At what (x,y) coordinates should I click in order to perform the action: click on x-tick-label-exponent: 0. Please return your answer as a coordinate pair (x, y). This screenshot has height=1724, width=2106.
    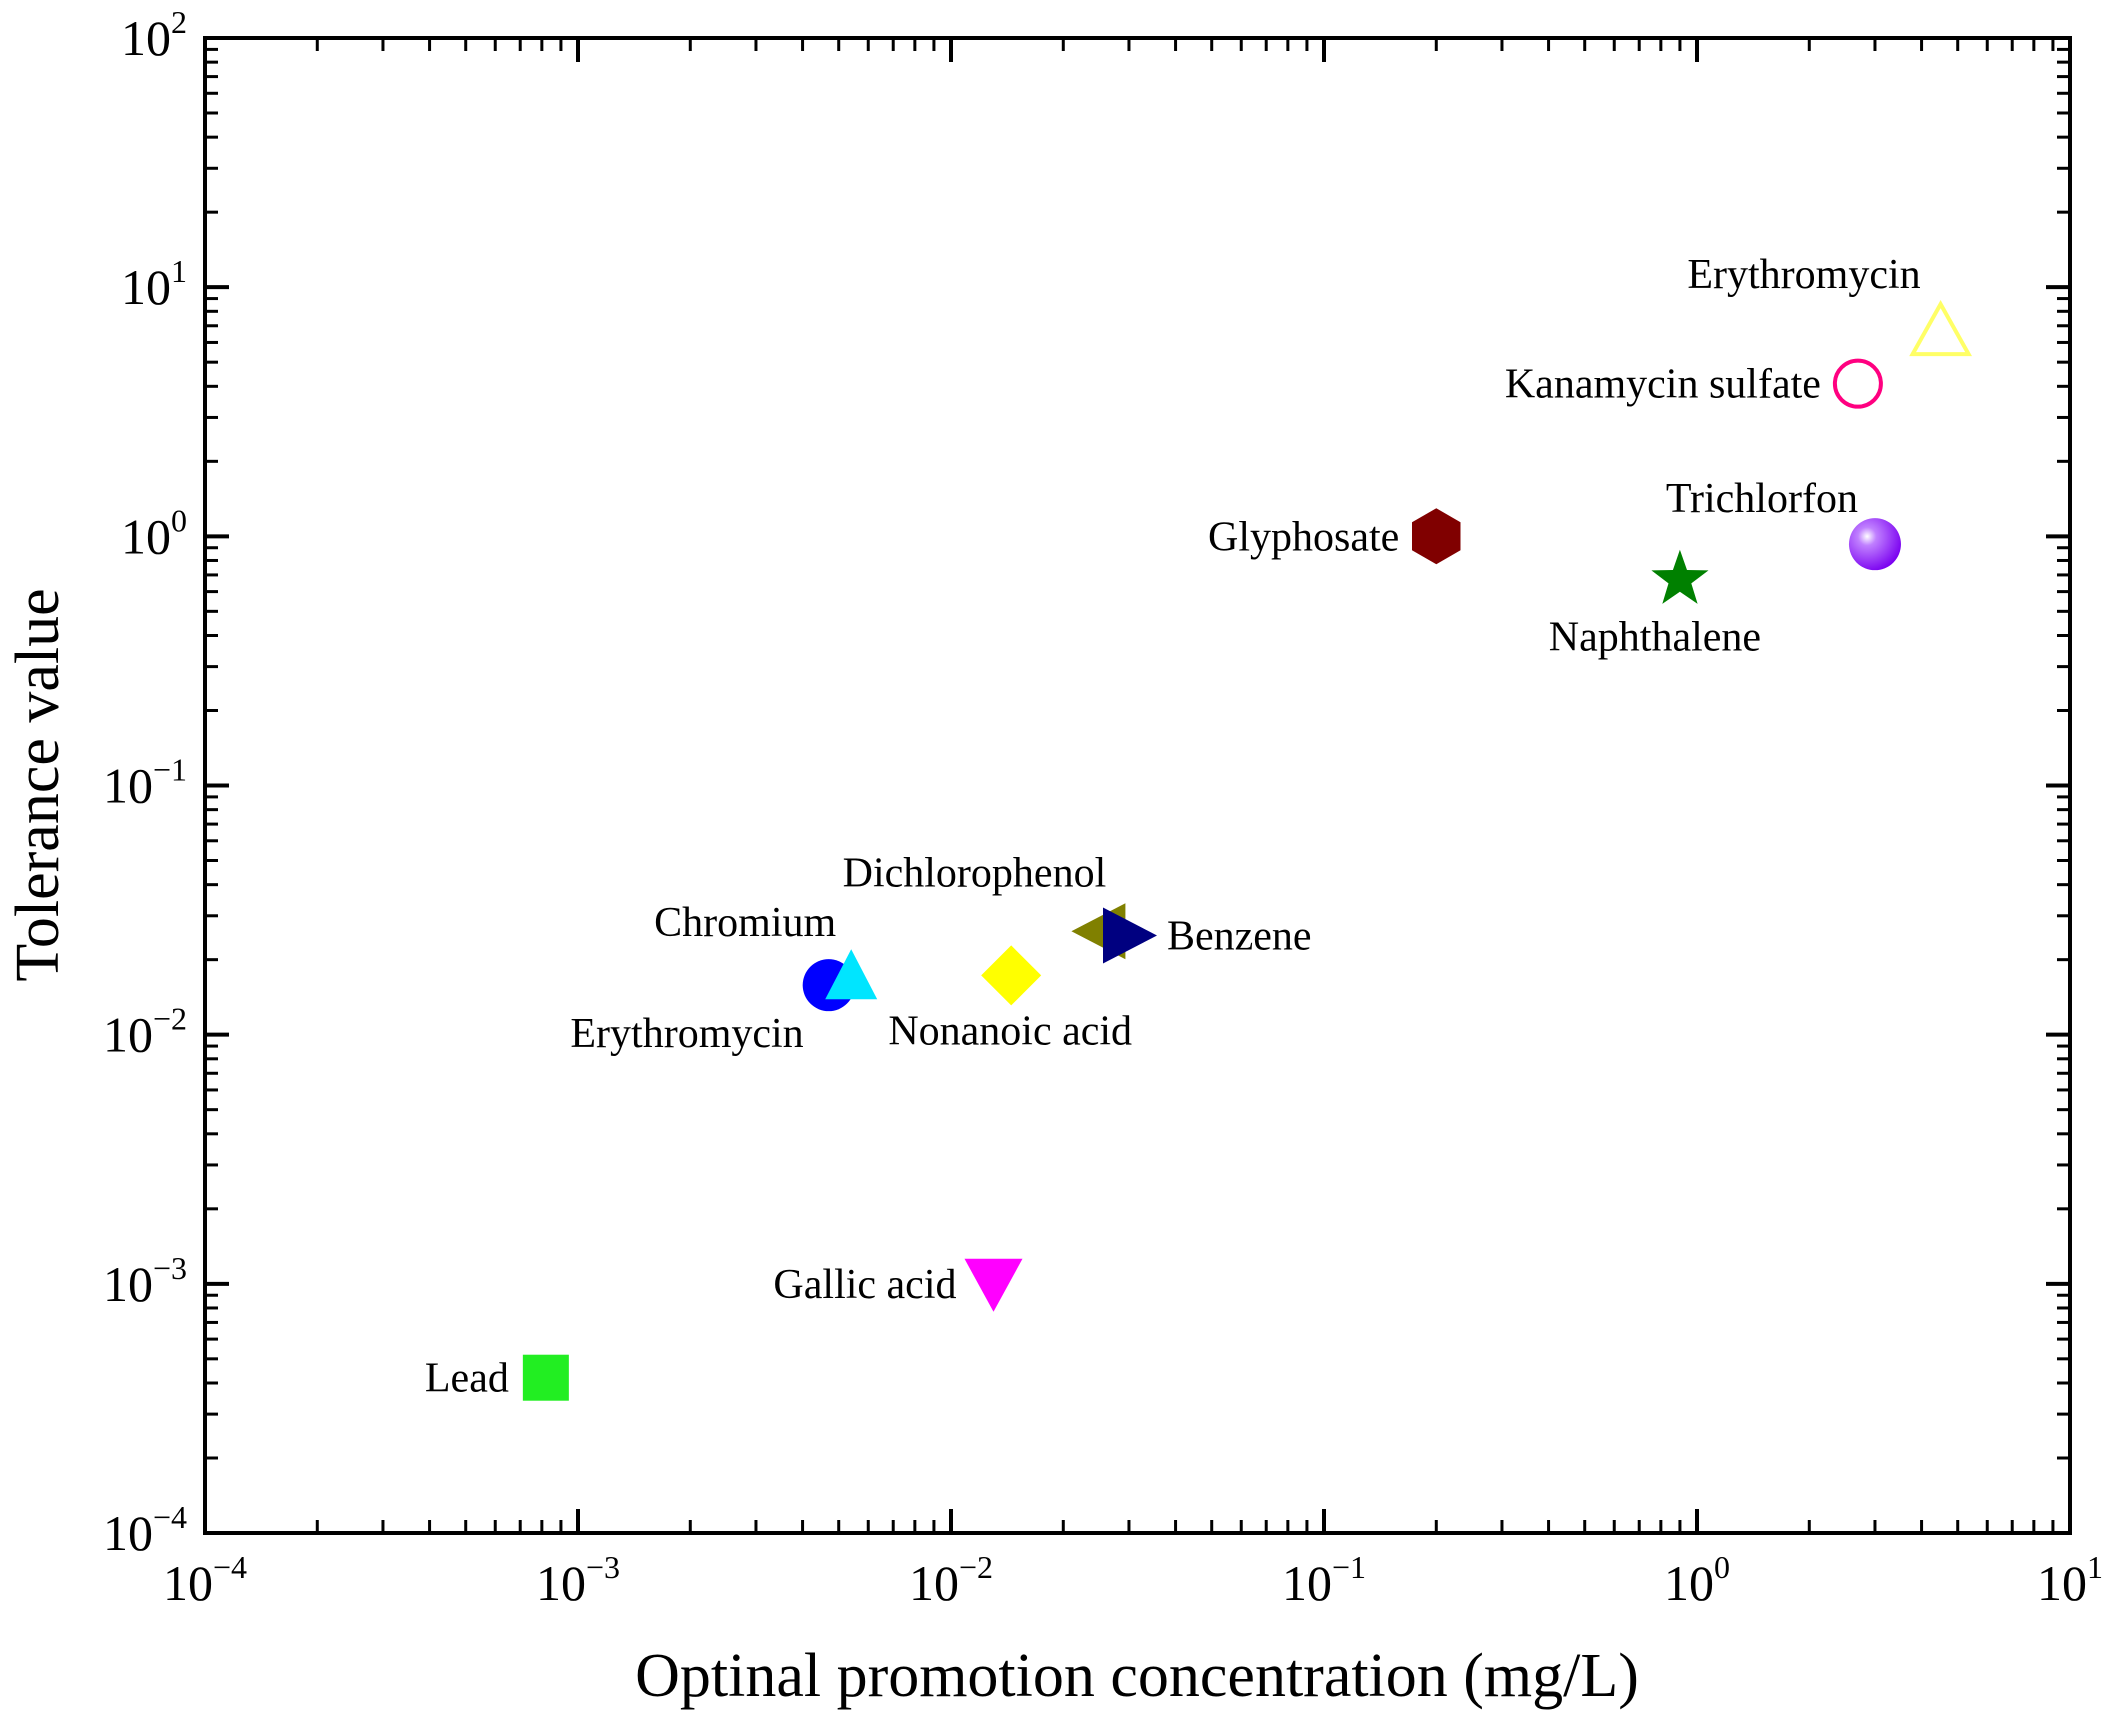
    Looking at the image, I should click on (1722, 1567).